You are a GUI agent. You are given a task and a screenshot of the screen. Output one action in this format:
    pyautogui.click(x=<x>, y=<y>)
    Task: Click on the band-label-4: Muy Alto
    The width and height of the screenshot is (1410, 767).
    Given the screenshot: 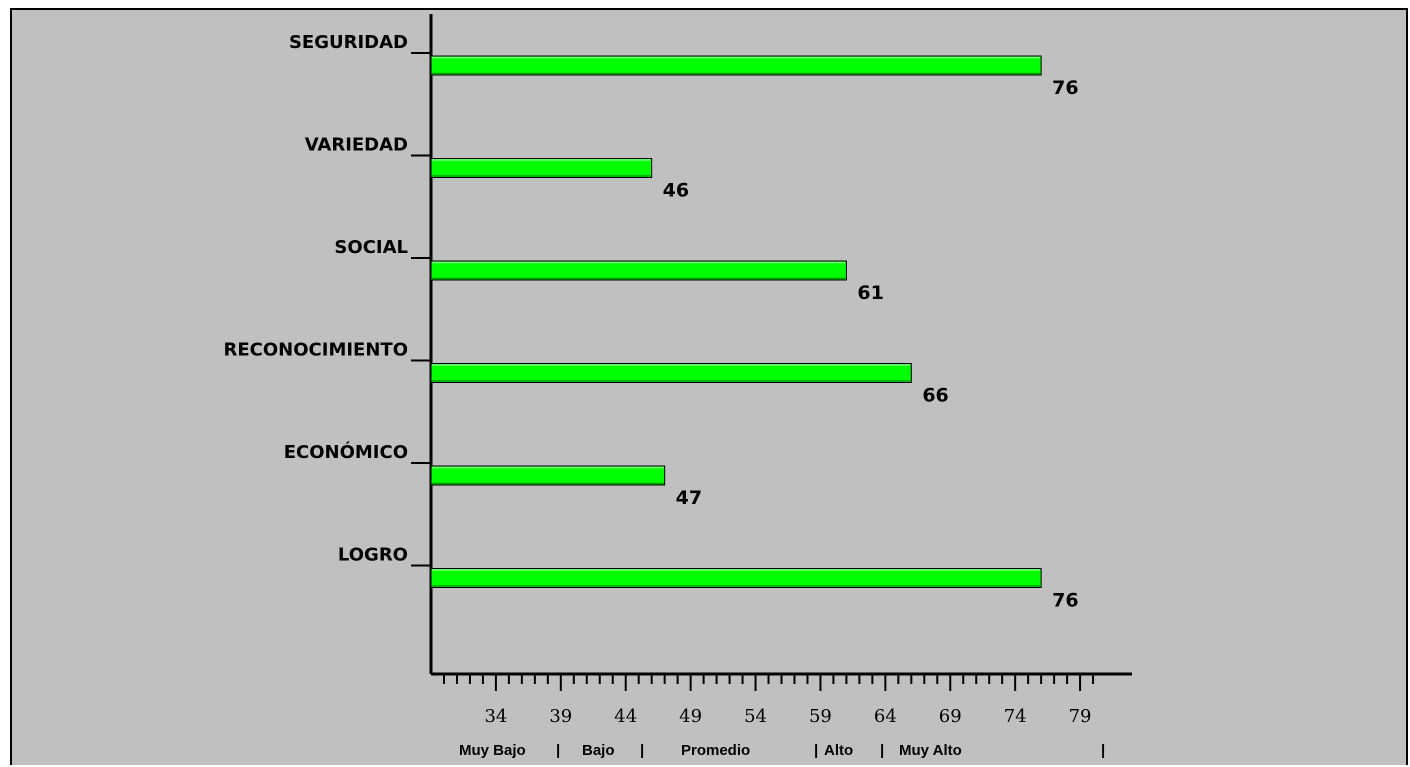 What is the action you would take?
    pyautogui.click(x=930, y=750)
    